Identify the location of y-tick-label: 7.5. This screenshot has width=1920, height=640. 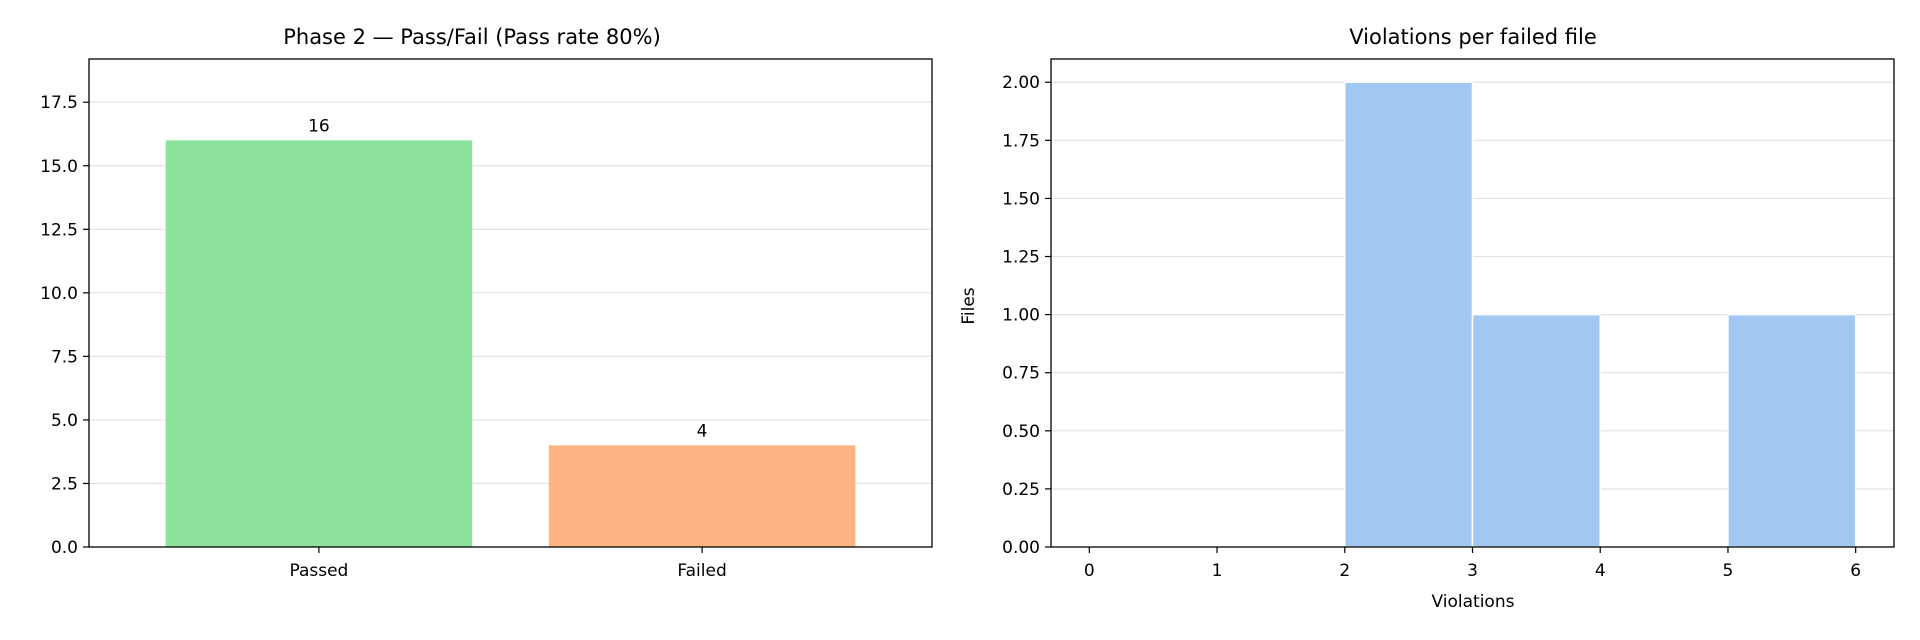
(64, 357).